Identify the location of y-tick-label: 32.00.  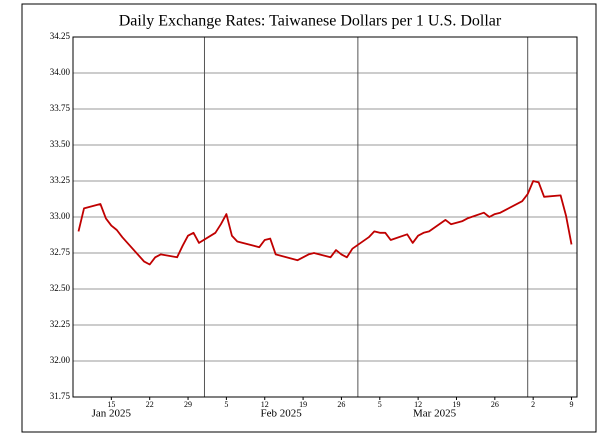
(60, 360).